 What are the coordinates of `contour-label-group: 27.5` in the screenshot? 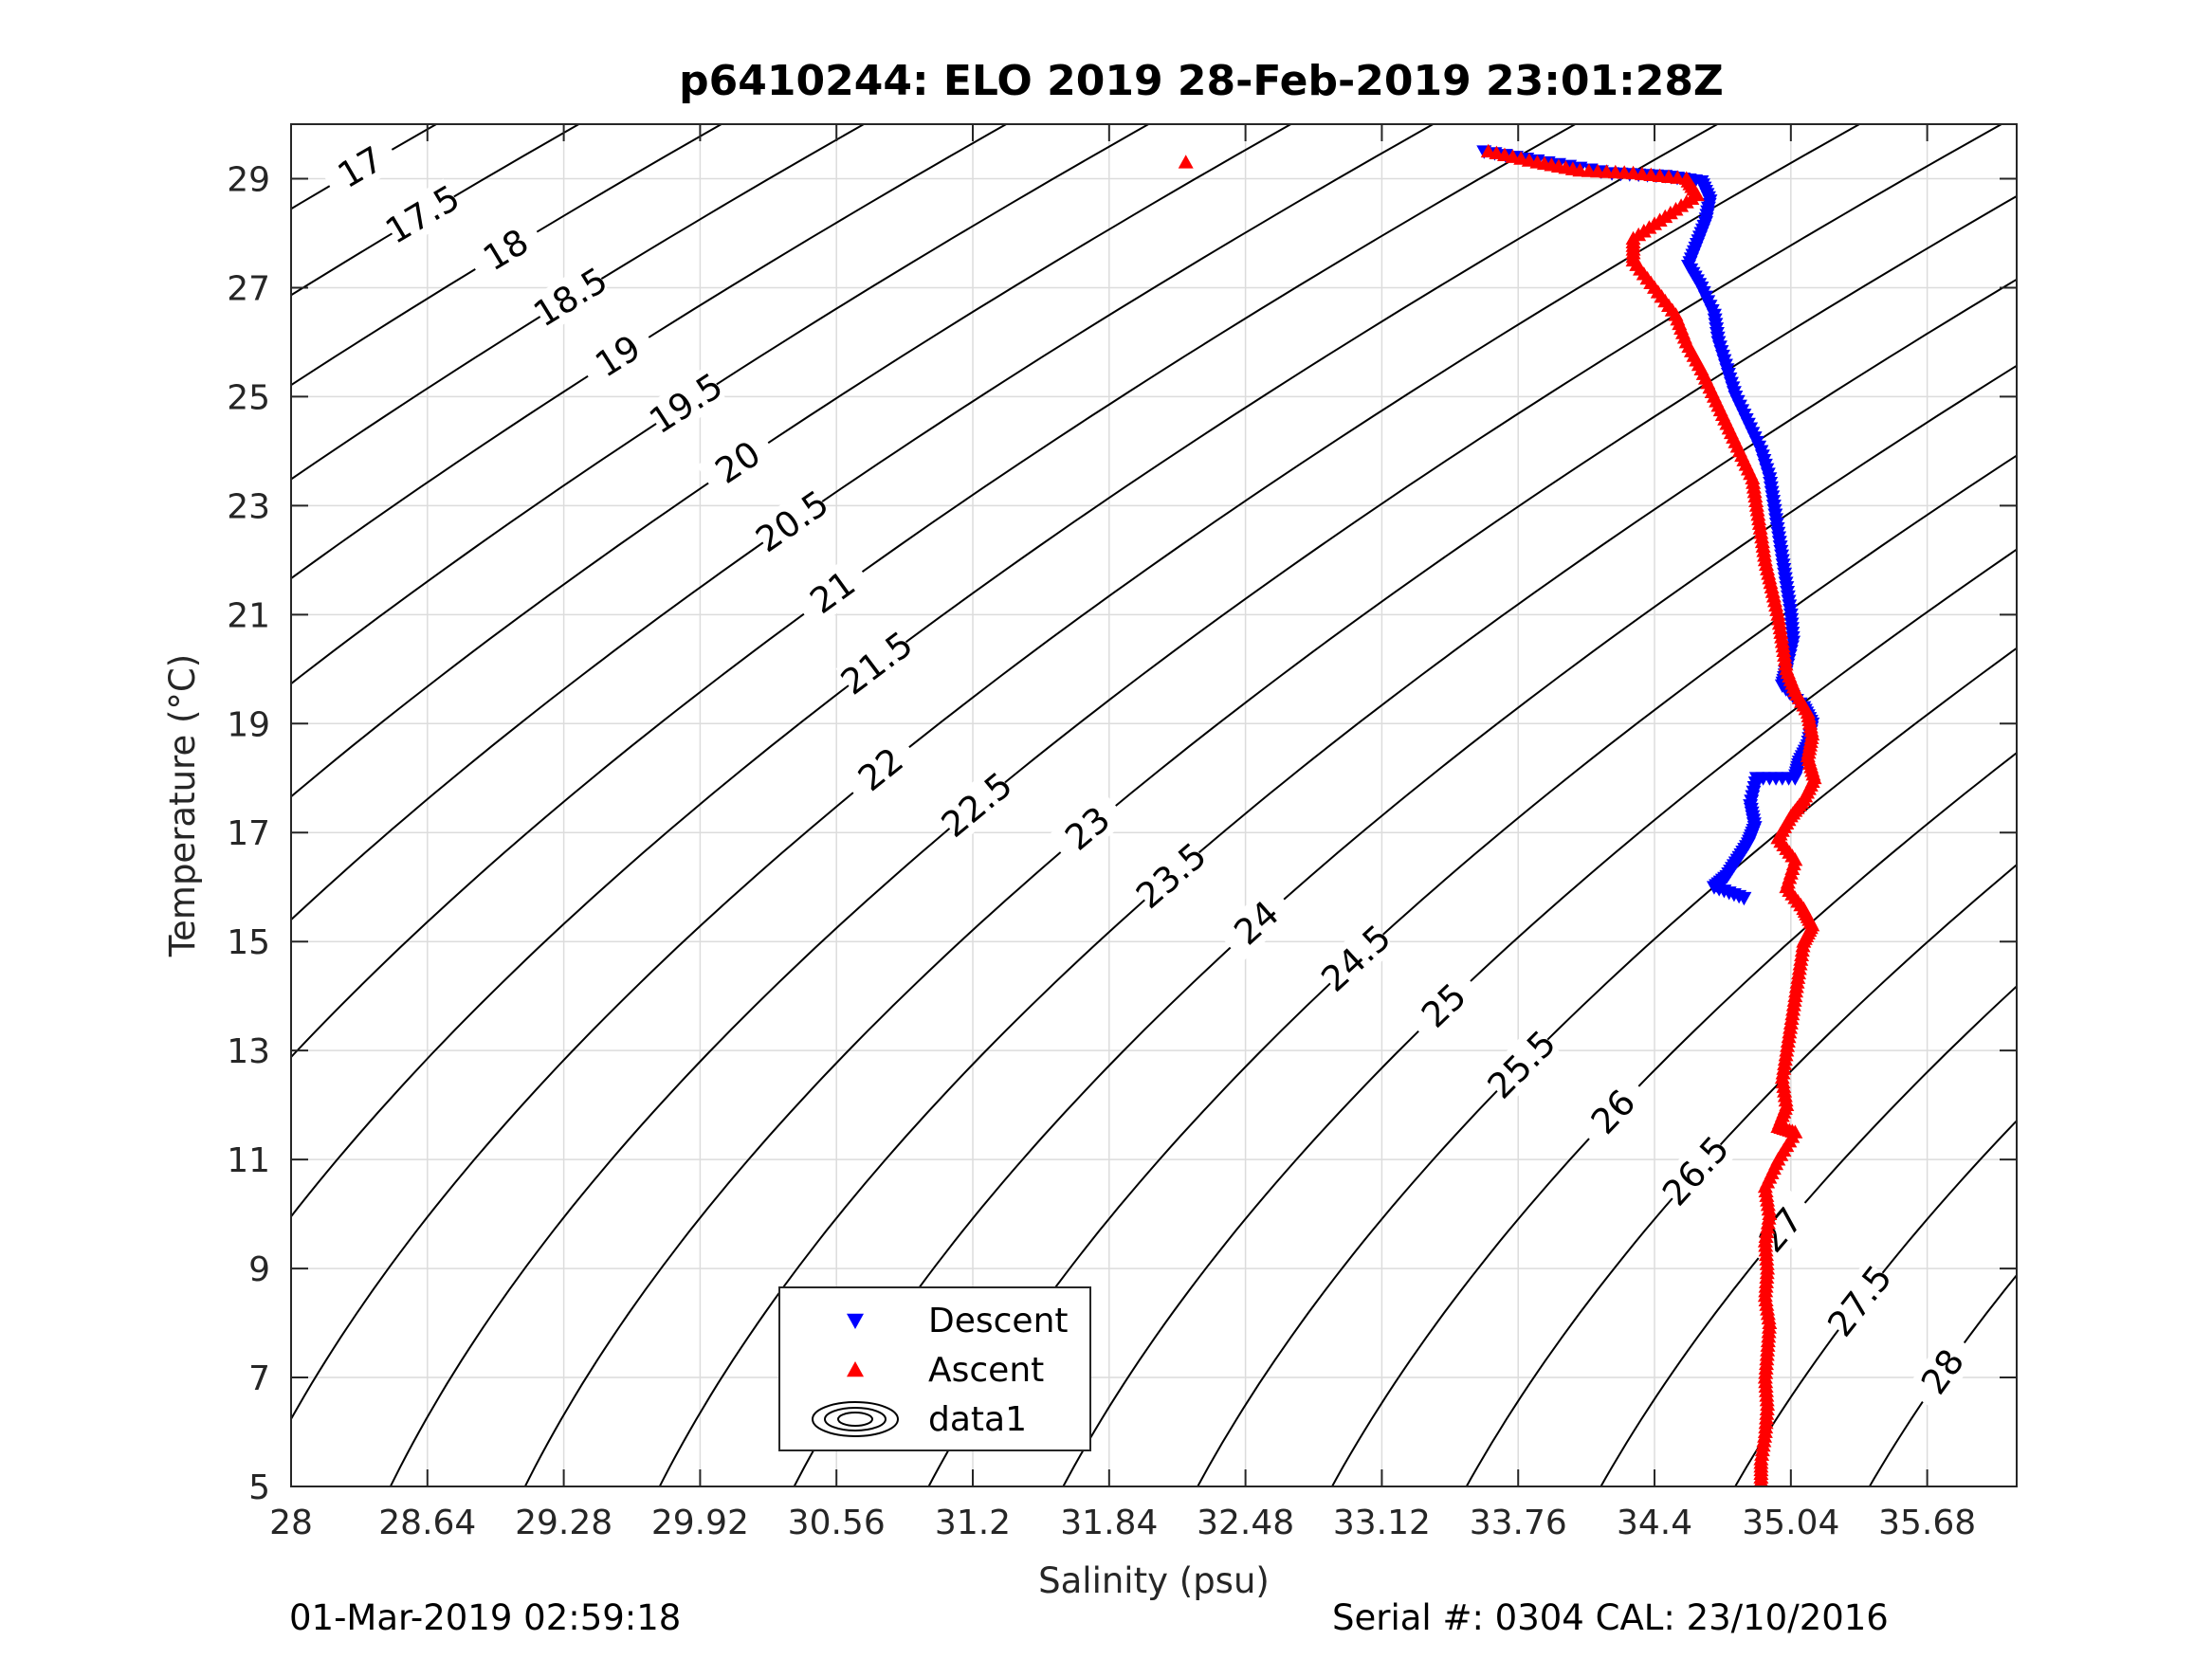 It's located at (1859, 1301).